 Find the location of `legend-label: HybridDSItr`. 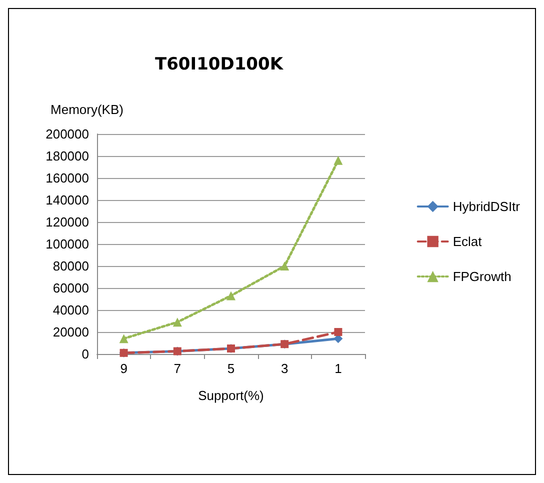

legend-label: HybridDSItr is located at coordinates (486, 206).